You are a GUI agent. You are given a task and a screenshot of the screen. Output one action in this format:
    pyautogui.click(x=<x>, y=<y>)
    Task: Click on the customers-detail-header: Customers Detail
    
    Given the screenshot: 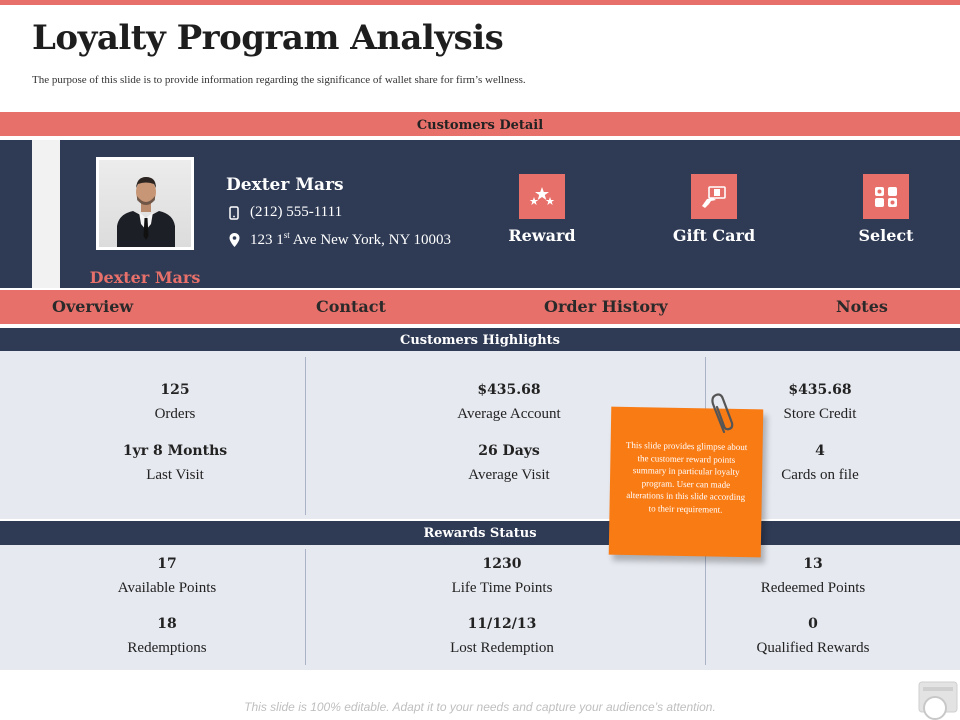 What is the action you would take?
    pyautogui.click(x=480, y=124)
    